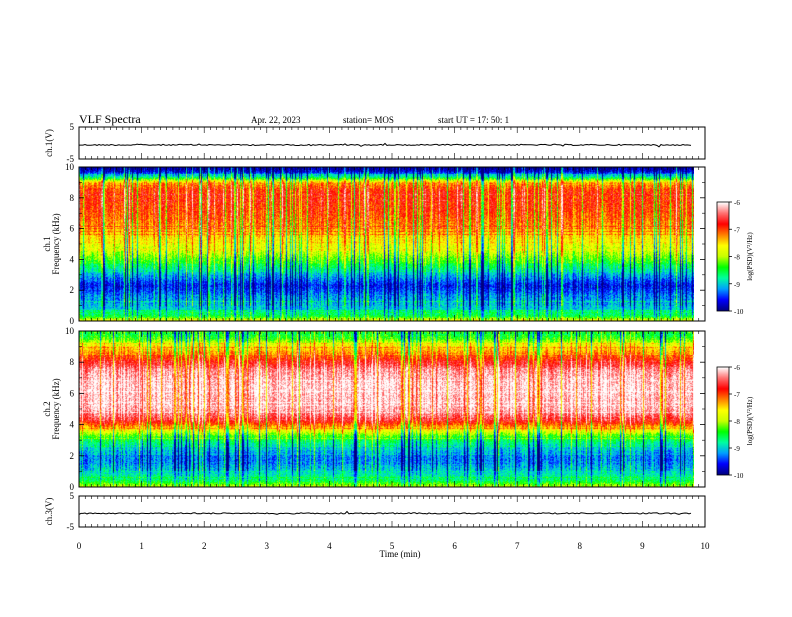 This screenshot has width=792, height=617. I want to click on panel-label-ch2: ch.2, so click(47, 408).